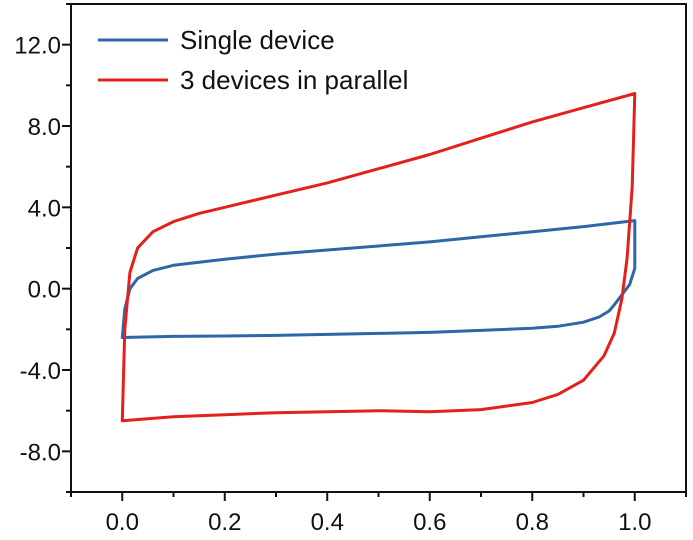  What do you see at coordinates (44, 127) in the screenshot?
I see `y-tick-label: 8.0` at bounding box center [44, 127].